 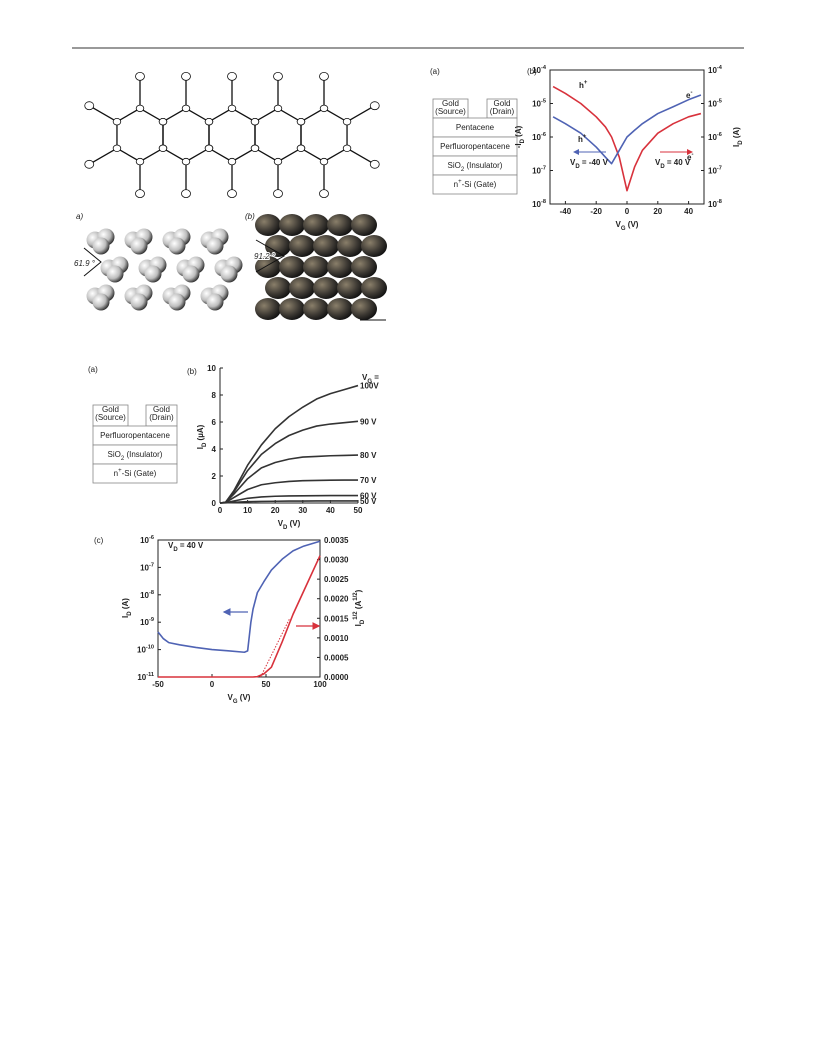 I want to click on layer, so click(x=135, y=473).